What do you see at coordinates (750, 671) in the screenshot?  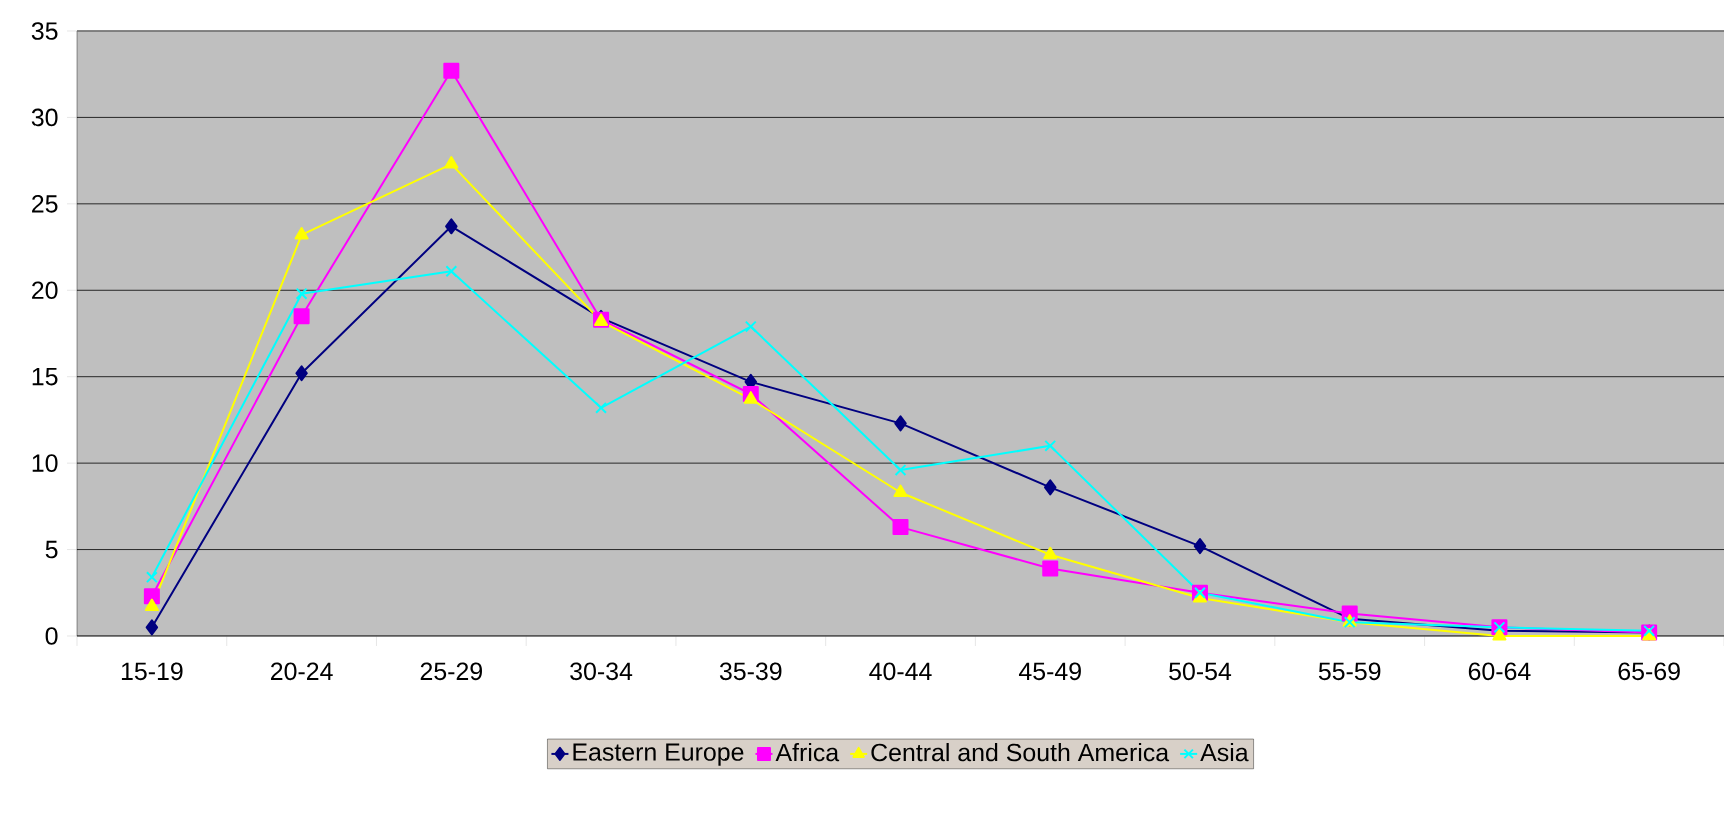 I see `x-tick-label: 35-39` at bounding box center [750, 671].